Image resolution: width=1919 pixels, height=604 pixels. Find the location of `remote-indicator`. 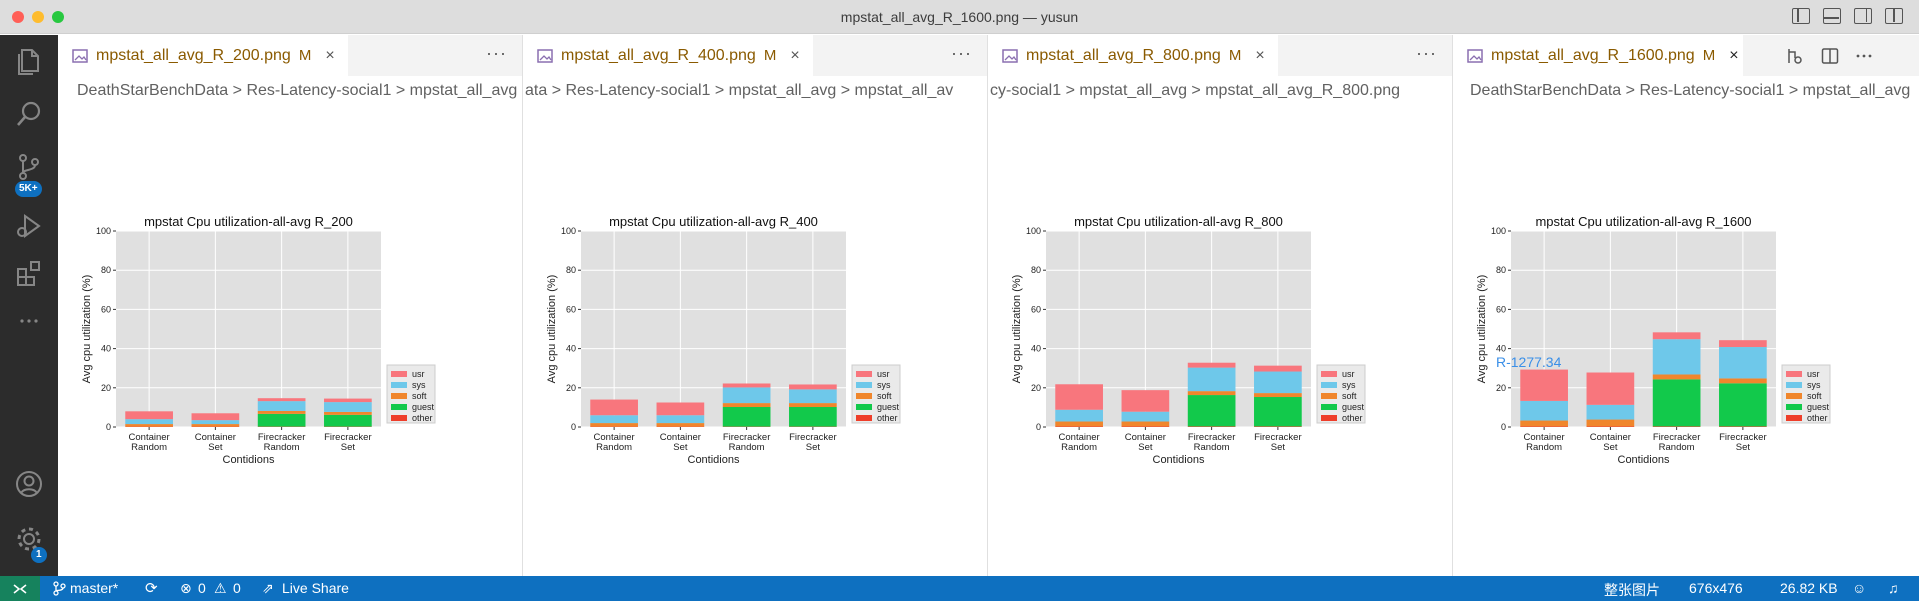

remote-indicator is located at coordinates (20, 588).